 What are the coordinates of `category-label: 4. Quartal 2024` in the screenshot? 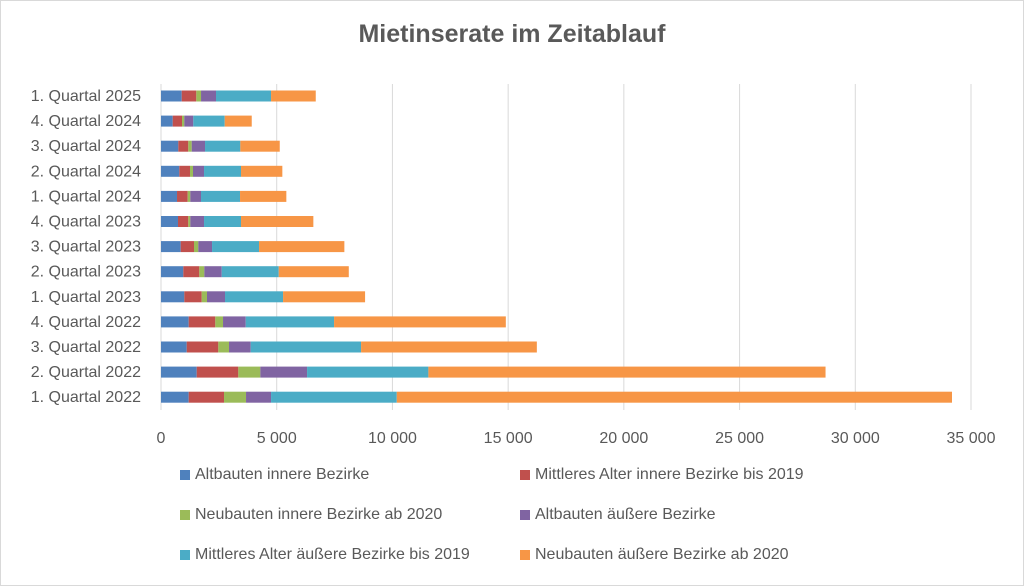 It's located at (86, 121).